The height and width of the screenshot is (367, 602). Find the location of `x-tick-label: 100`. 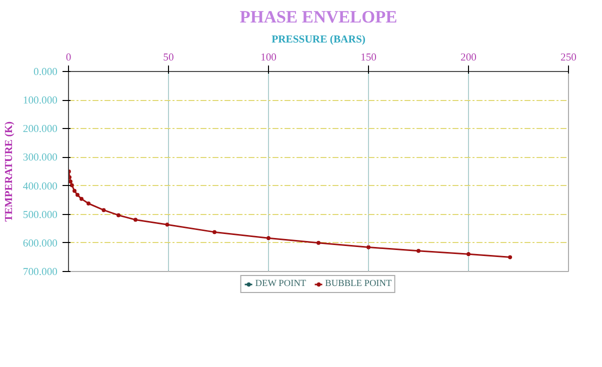

x-tick-label: 100 is located at coordinates (268, 58).